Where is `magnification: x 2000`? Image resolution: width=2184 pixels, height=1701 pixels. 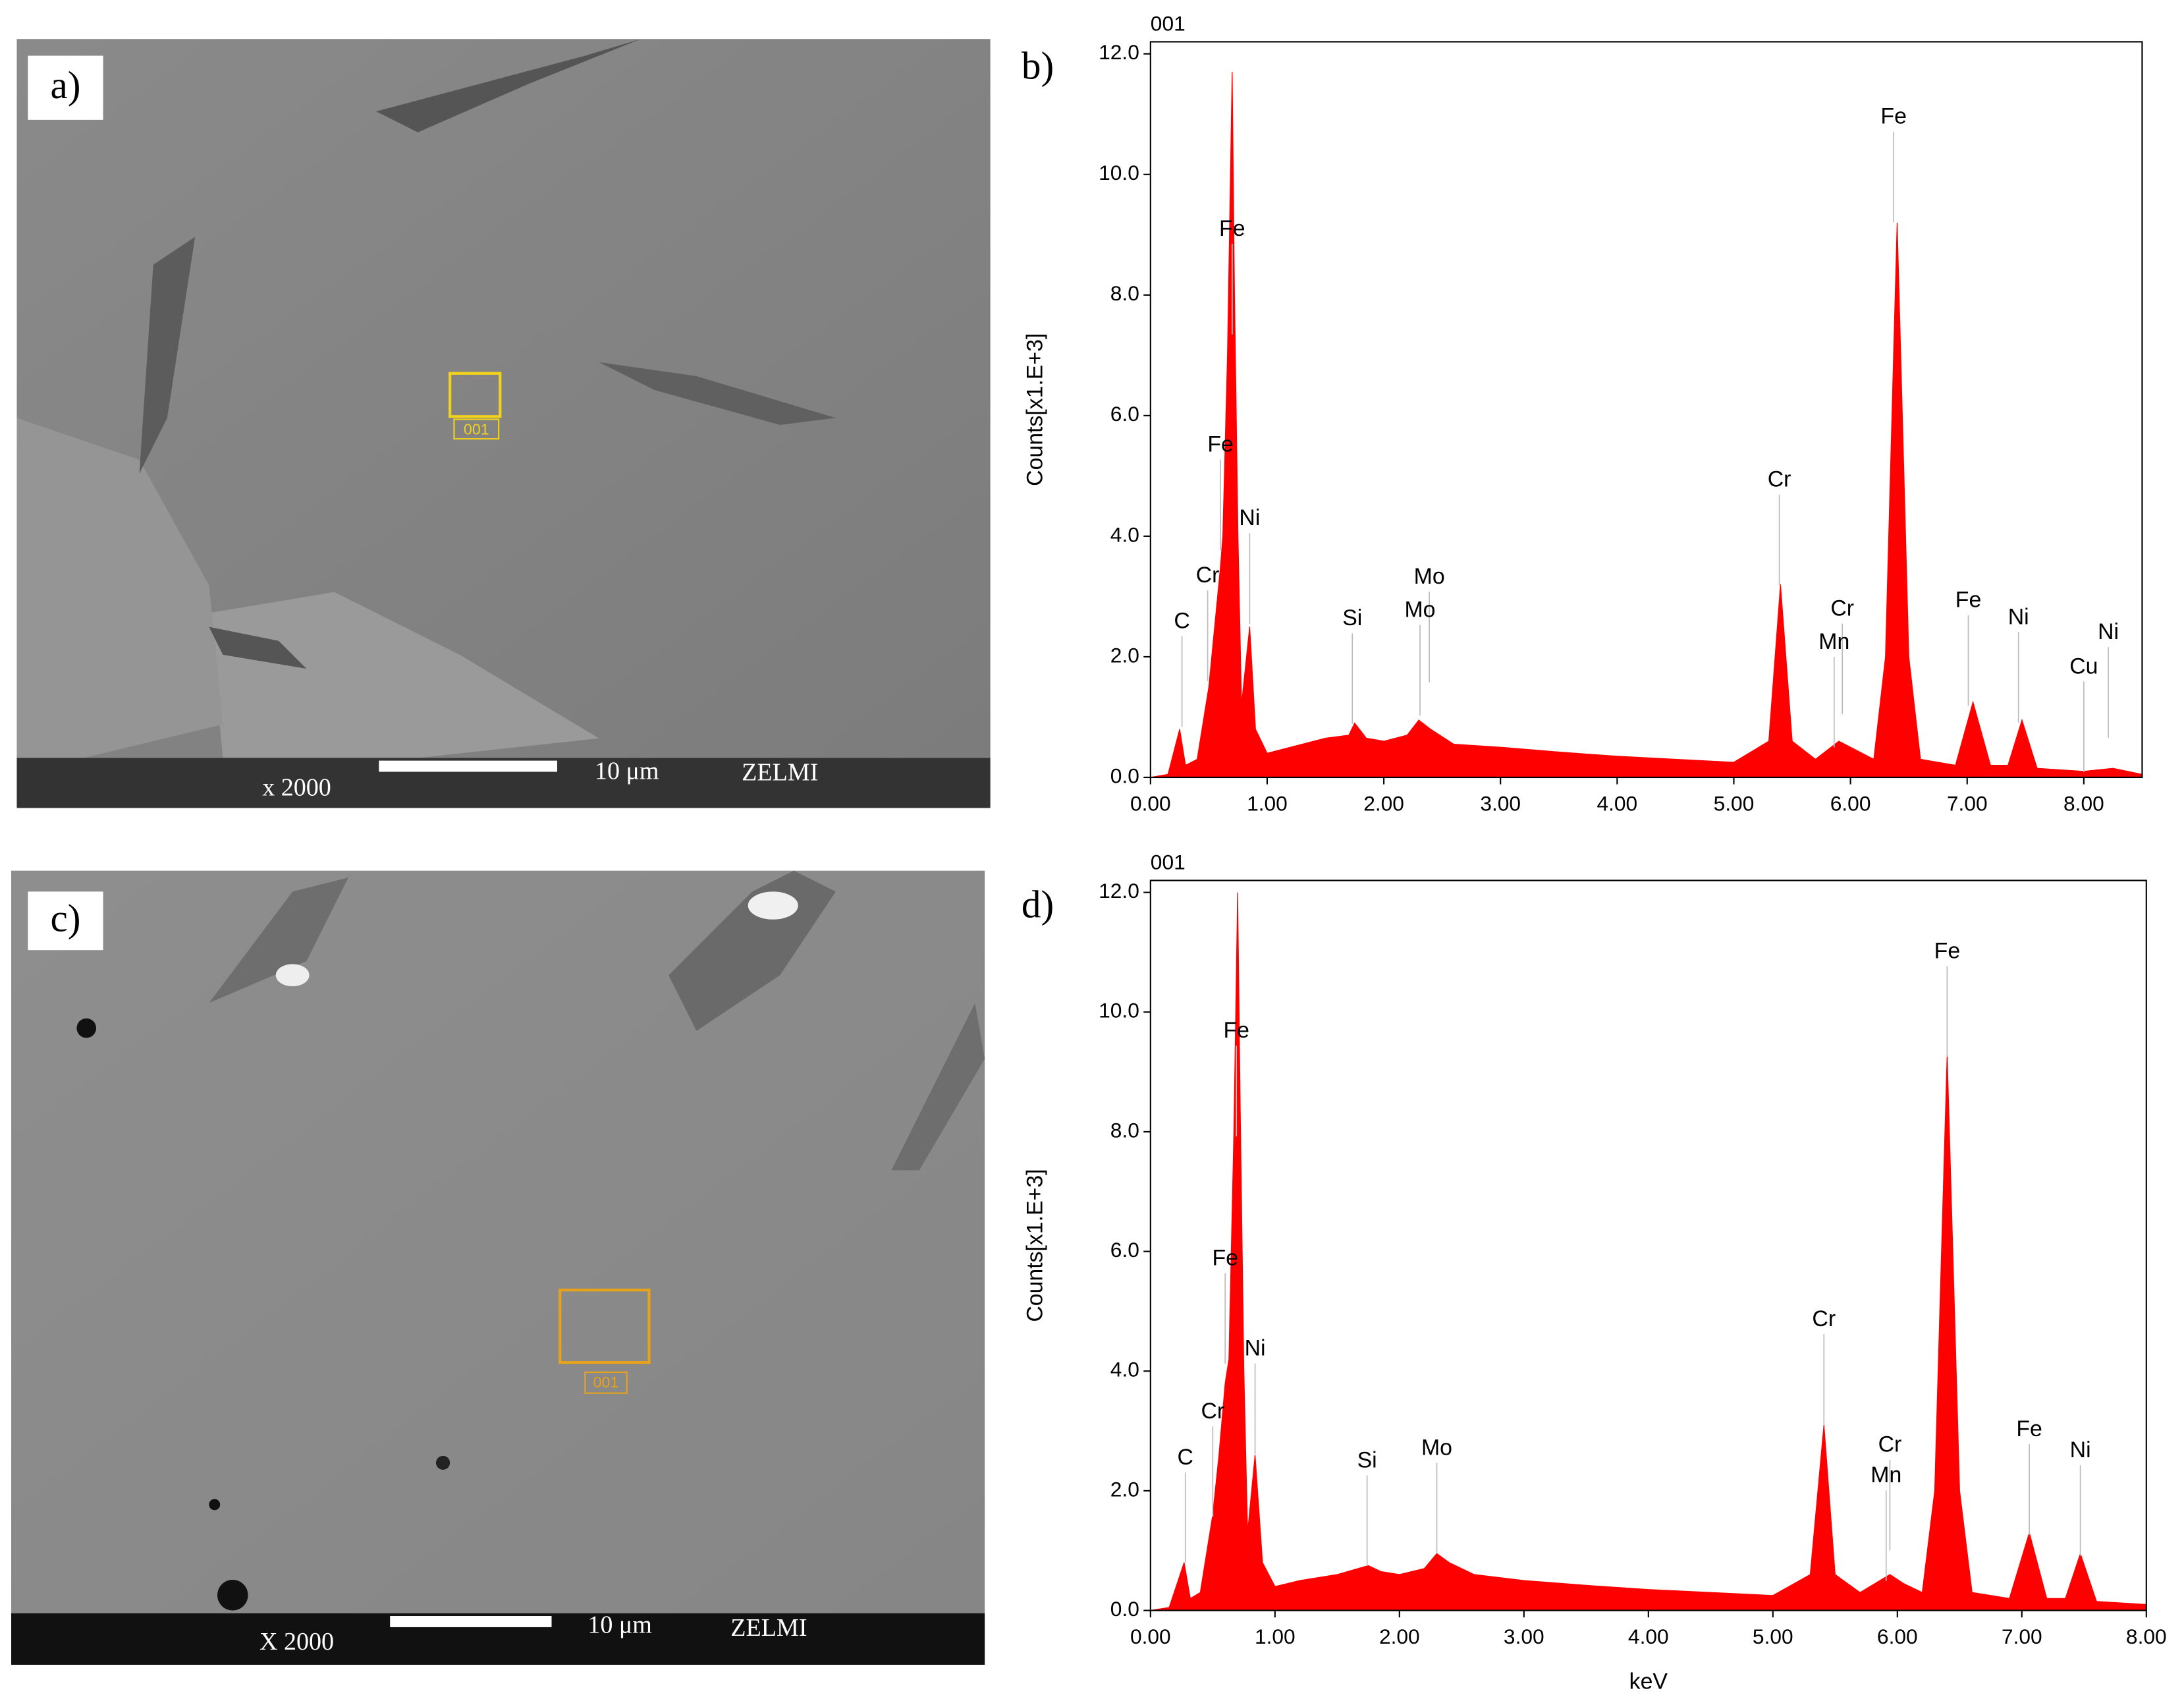
magnification: x 2000 is located at coordinates (296, 788).